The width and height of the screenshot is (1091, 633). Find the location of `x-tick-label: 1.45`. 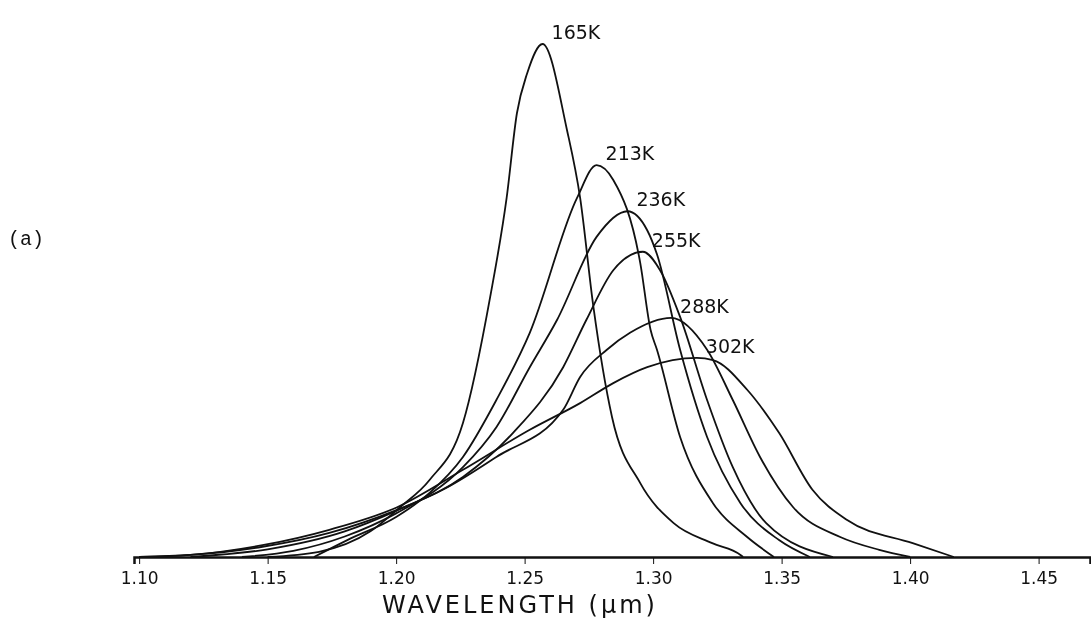

x-tick-label: 1.45 is located at coordinates (1039, 578).